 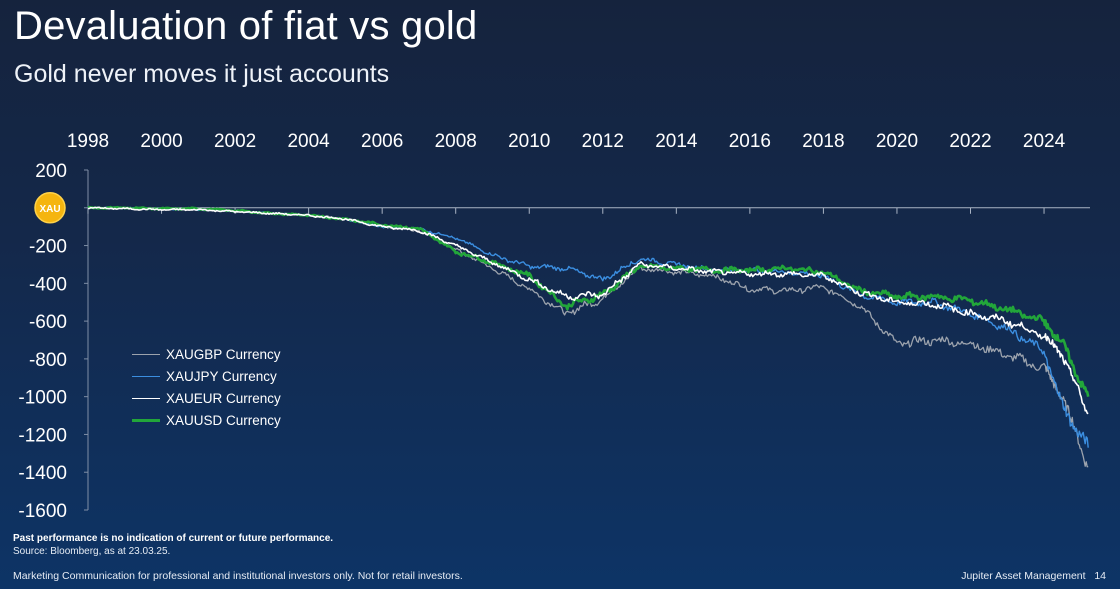 I want to click on x-tick-label: 2002, so click(x=235, y=141).